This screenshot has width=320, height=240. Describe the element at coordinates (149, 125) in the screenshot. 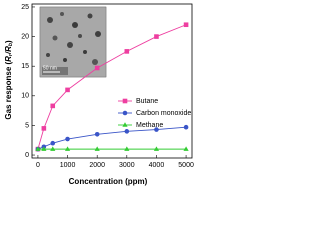

I see `legend-label: Methane` at that location.